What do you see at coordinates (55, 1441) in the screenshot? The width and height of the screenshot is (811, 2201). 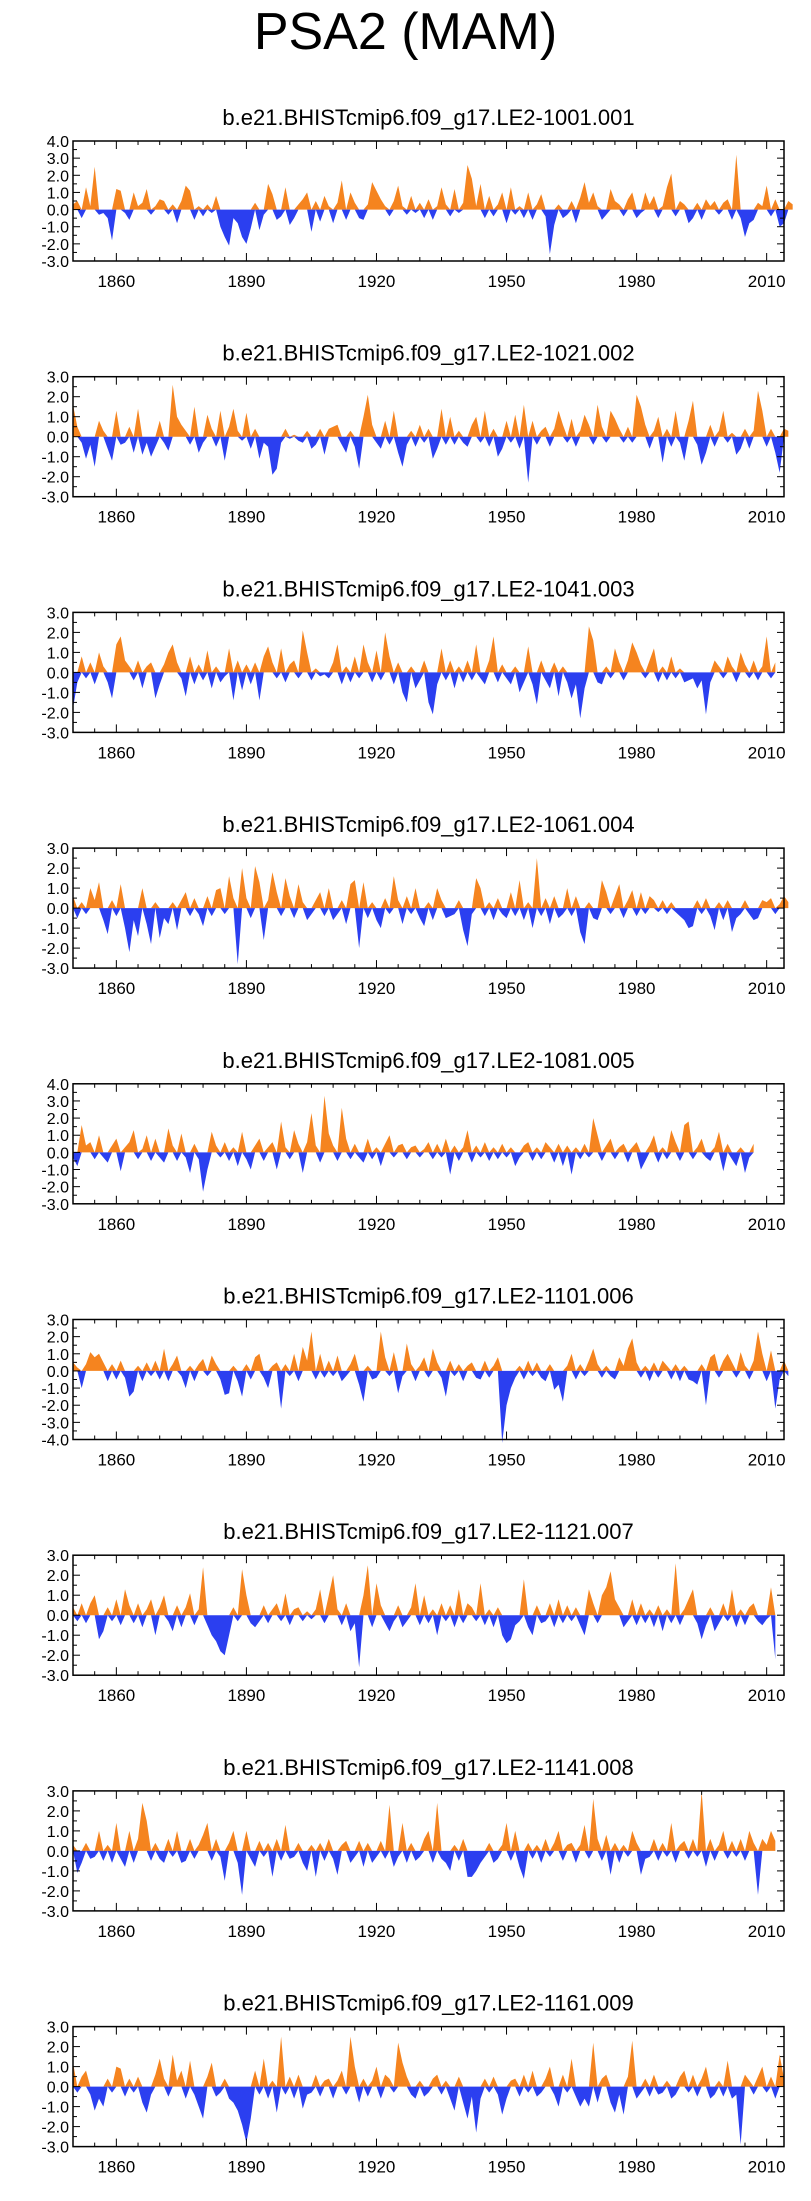 I see `y-tick-label: -4.0` at bounding box center [55, 1441].